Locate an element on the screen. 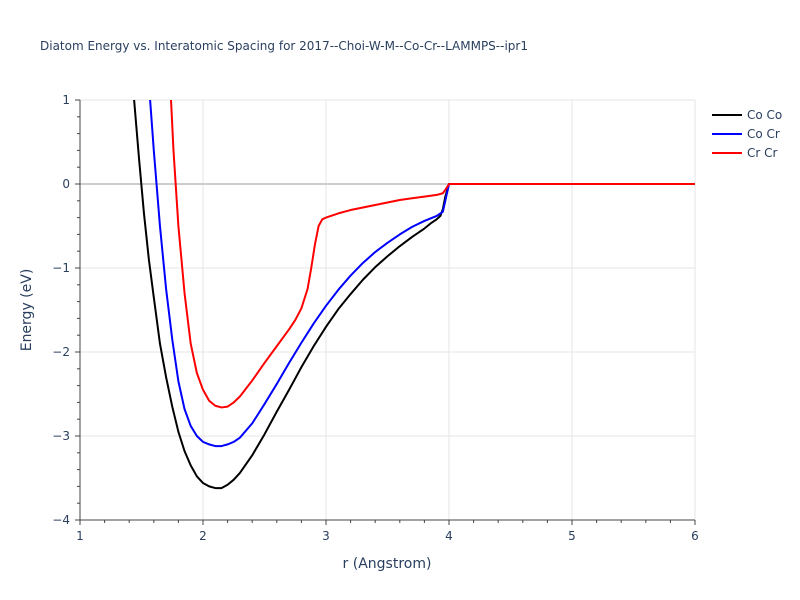 The width and height of the screenshot is (800, 600). y-tick-label: −3 is located at coordinates (61, 436).